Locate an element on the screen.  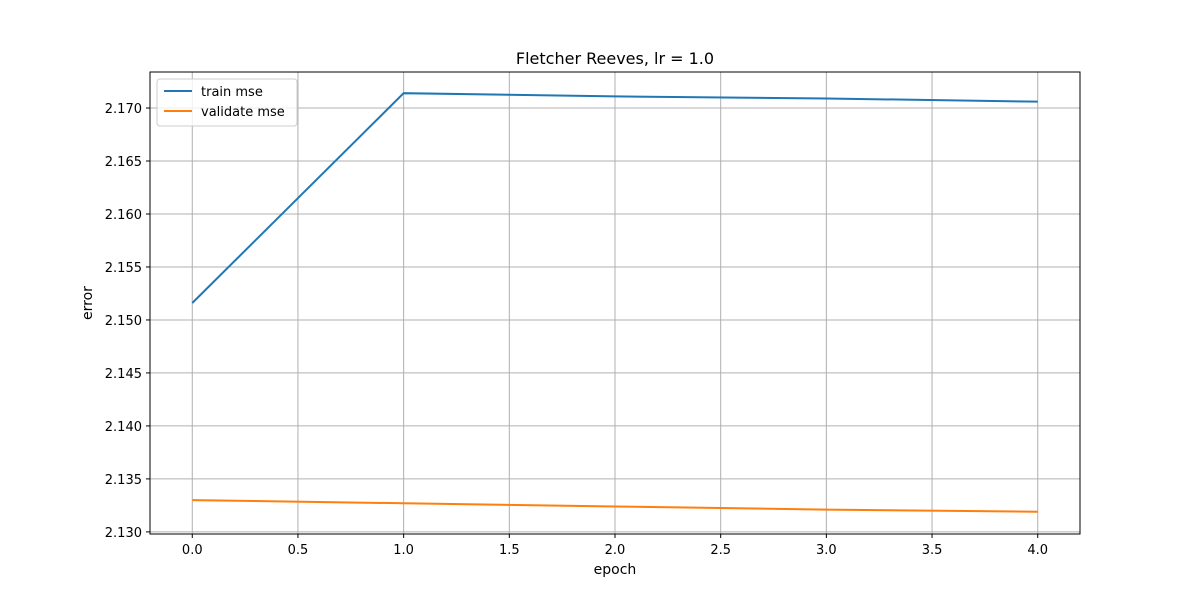
legend: train mse validate mse is located at coordinates (227, 102).